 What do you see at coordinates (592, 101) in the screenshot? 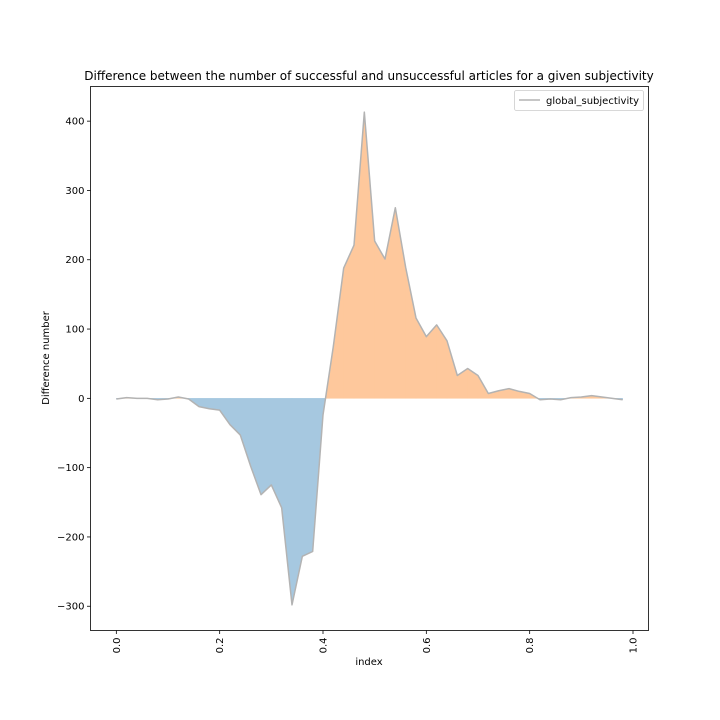
I see `legend-label: global_subjectivity` at bounding box center [592, 101].